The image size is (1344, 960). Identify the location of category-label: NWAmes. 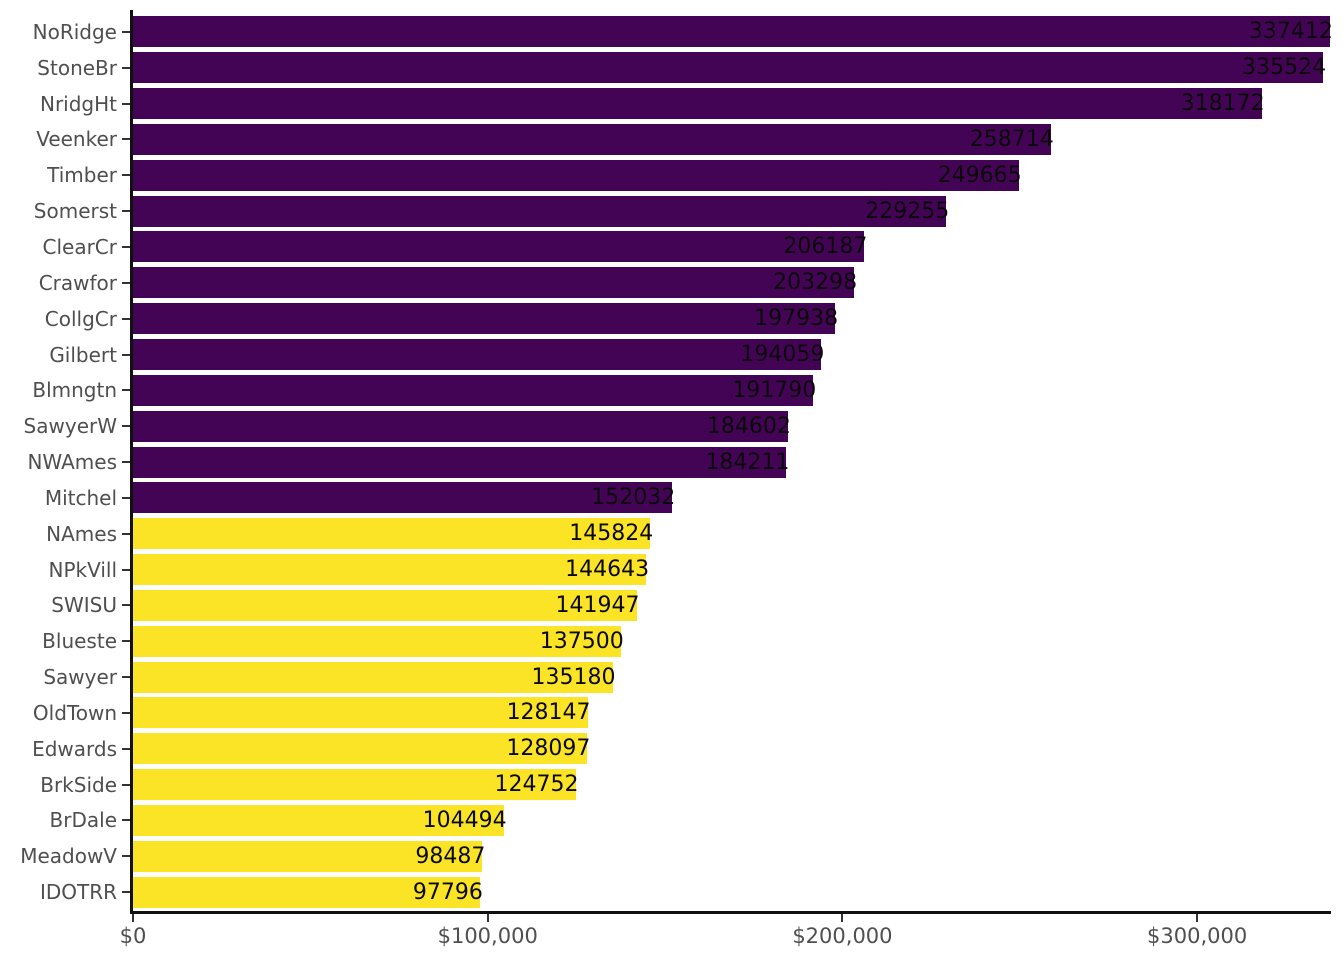
(72, 462).